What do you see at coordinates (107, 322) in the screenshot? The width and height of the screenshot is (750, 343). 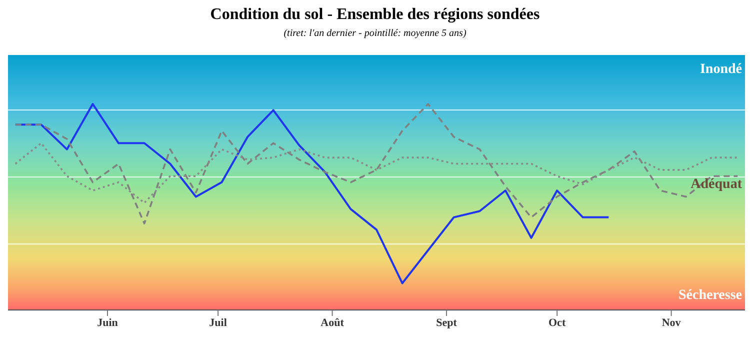 I see `x-tick-label: Juin` at bounding box center [107, 322].